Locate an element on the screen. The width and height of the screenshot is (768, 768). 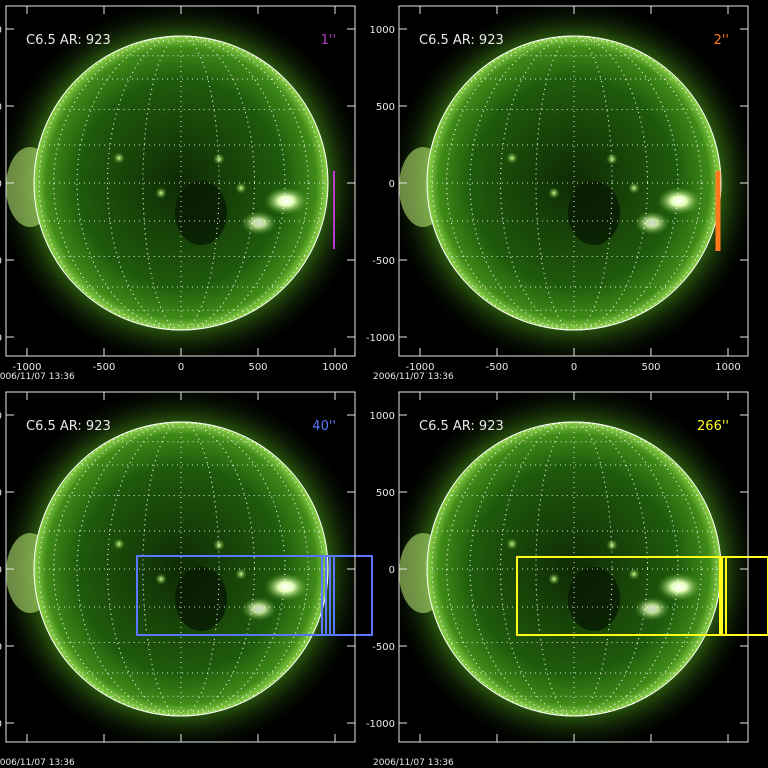
resolution-label: 1'' is located at coordinates (328, 40).